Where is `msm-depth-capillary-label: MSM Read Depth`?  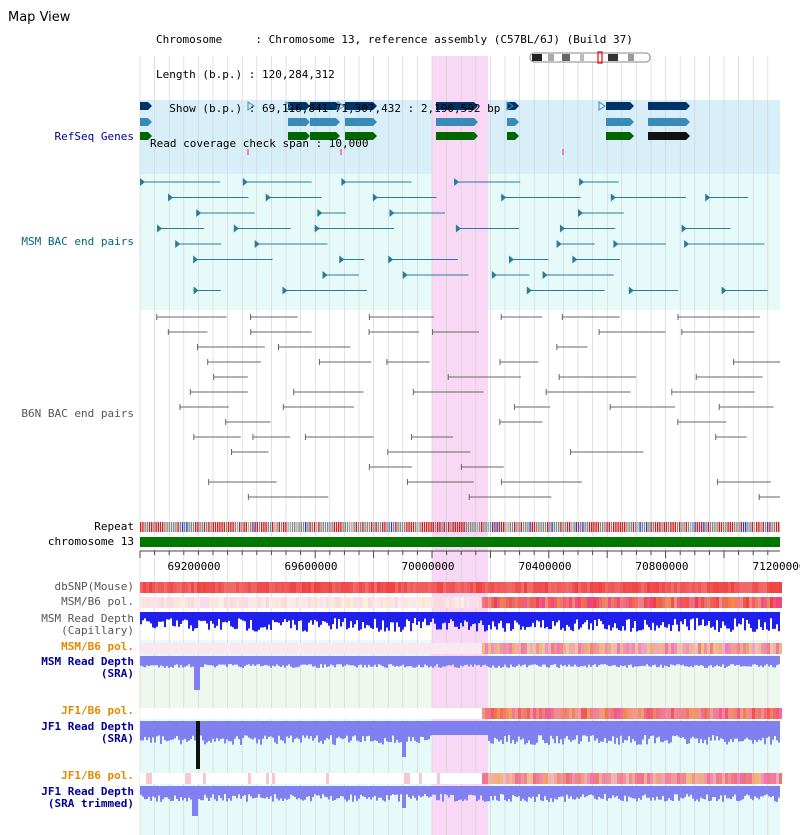
msm-depth-capillary-label: MSM Read Depth is located at coordinates (87, 618).